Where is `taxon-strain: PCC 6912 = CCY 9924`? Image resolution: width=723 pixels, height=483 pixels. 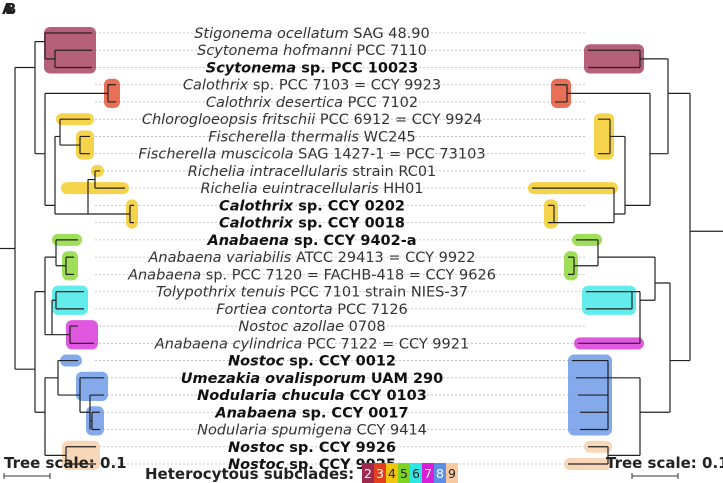 taxon-strain: PCC 6912 = CCY 9924 is located at coordinates (398, 120).